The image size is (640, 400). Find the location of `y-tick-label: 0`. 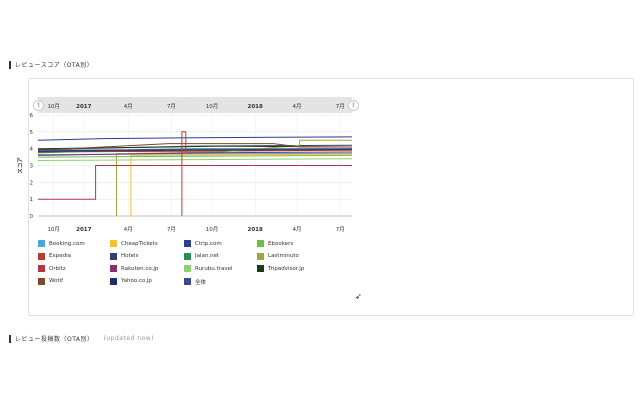

y-tick-label: 0 is located at coordinates (32, 217).